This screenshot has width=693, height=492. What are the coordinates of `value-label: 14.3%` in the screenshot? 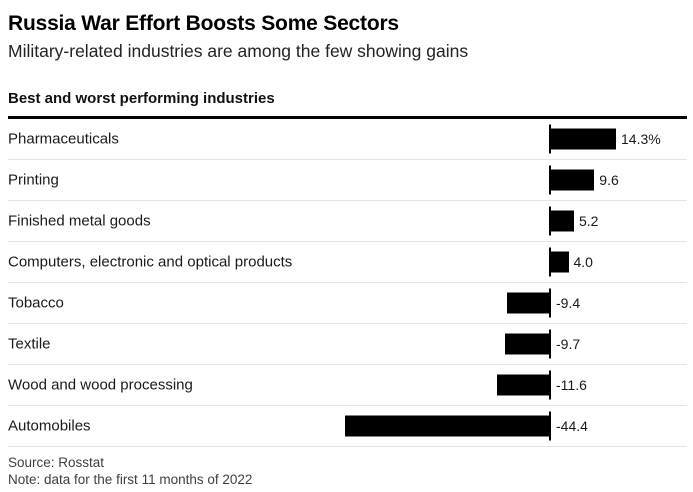 It's located at (641, 139).